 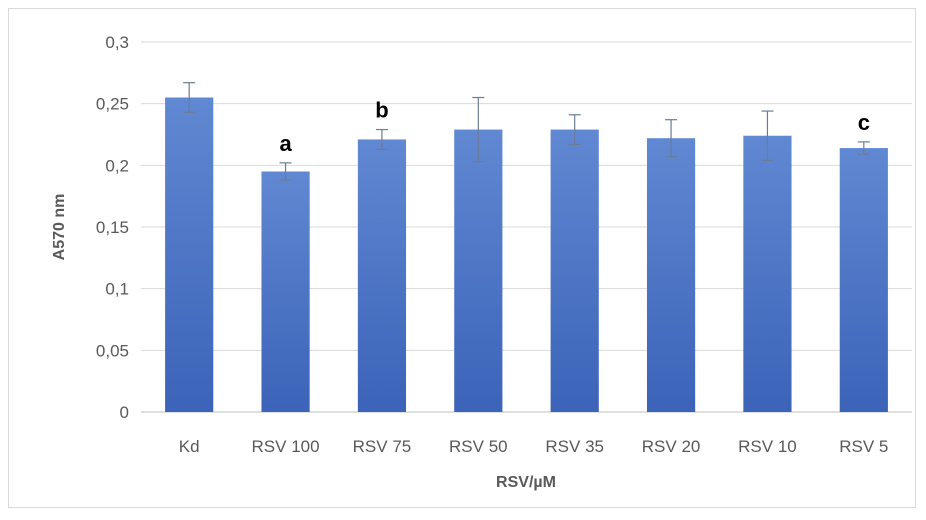 I want to click on x-tick-label: Kd, so click(x=189, y=446).